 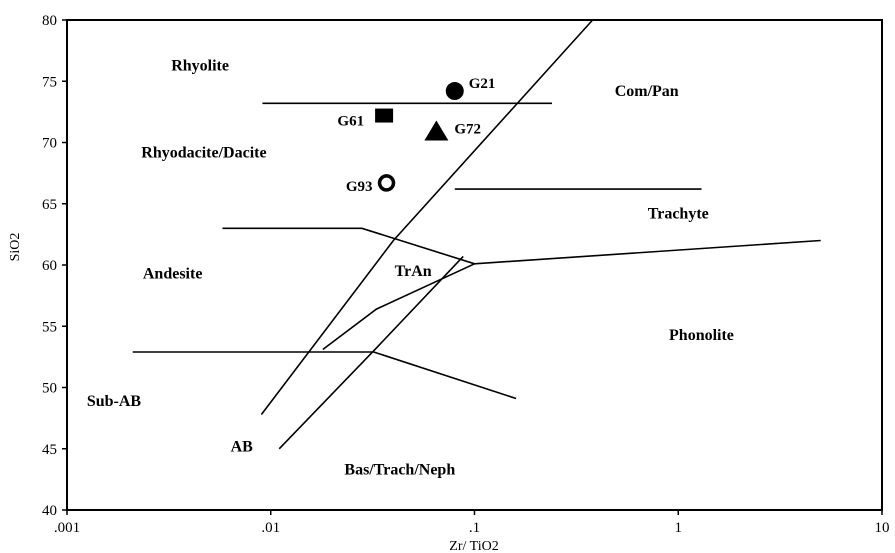 What do you see at coordinates (49, 82) in the screenshot?
I see `y-tick-label: 75` at bounding box center [49, 82].